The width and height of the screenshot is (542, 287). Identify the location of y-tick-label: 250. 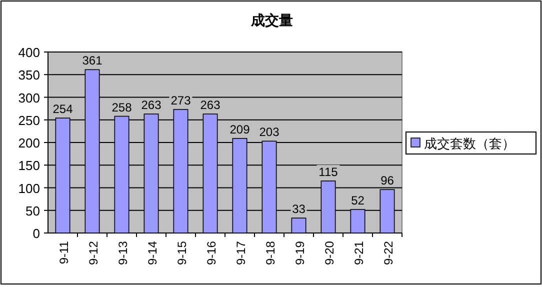
(29, 120).